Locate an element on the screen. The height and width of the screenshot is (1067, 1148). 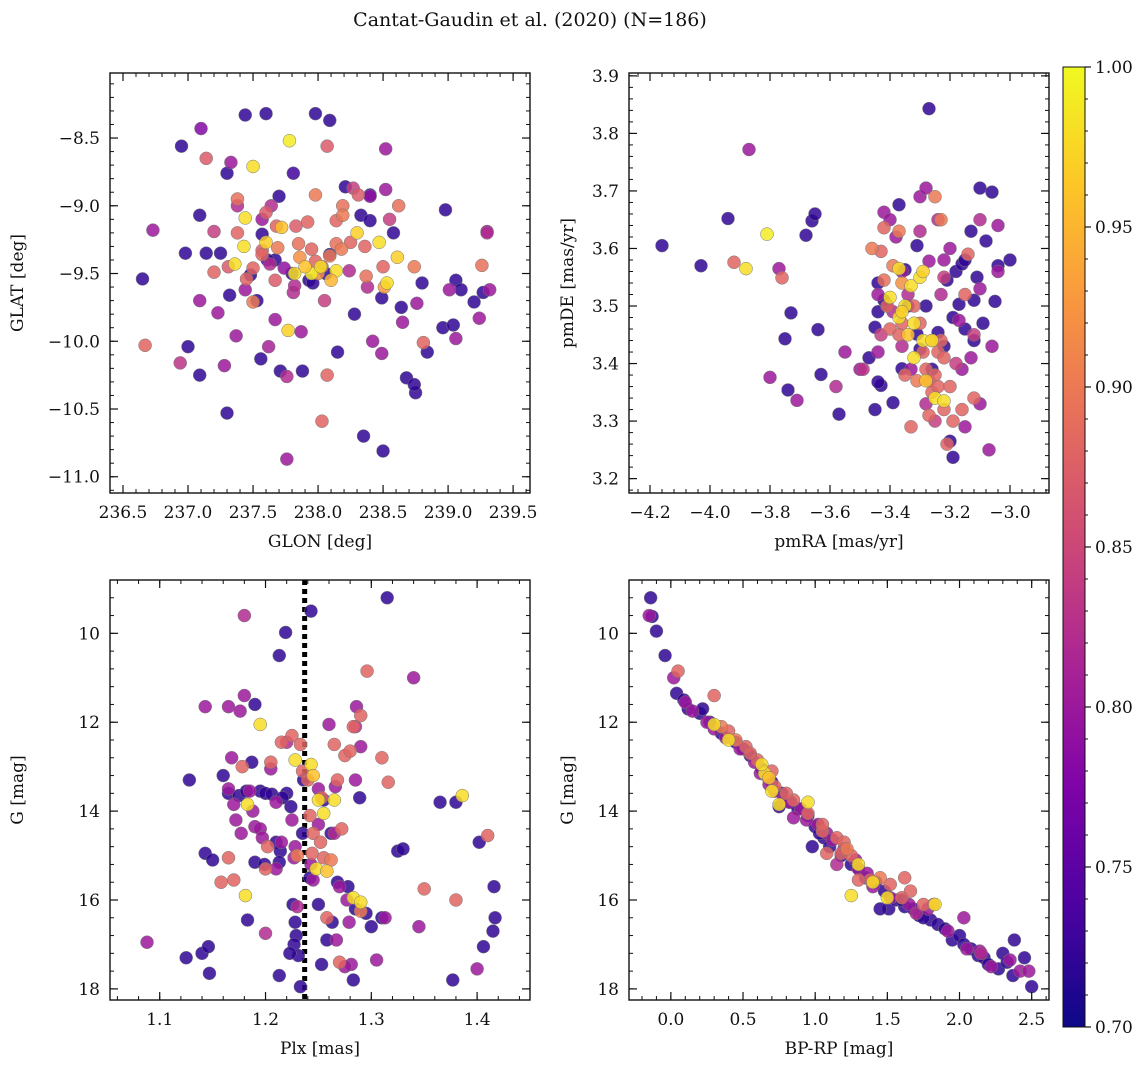
y-tick-label: 18 is located at coordinates (608, 990).